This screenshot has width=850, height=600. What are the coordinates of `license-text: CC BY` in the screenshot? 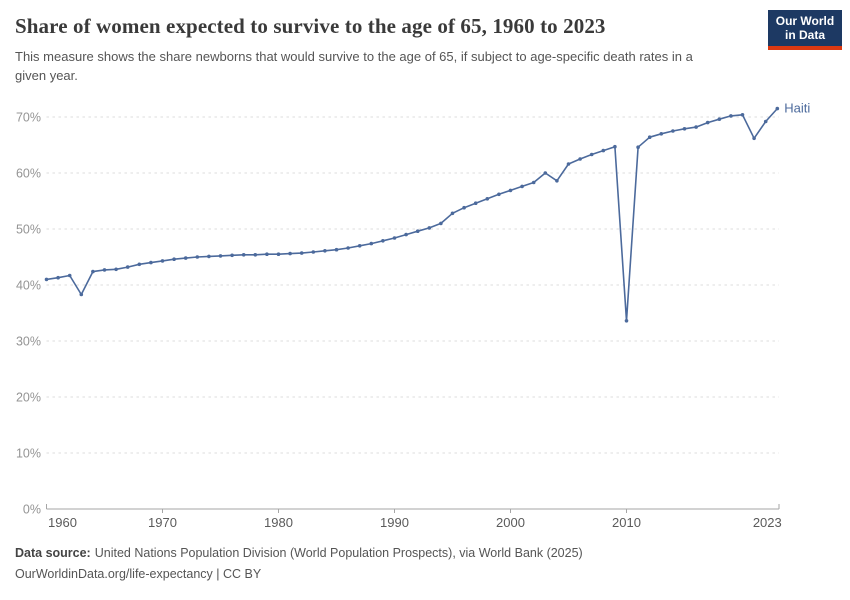 It's located at (242, 574).